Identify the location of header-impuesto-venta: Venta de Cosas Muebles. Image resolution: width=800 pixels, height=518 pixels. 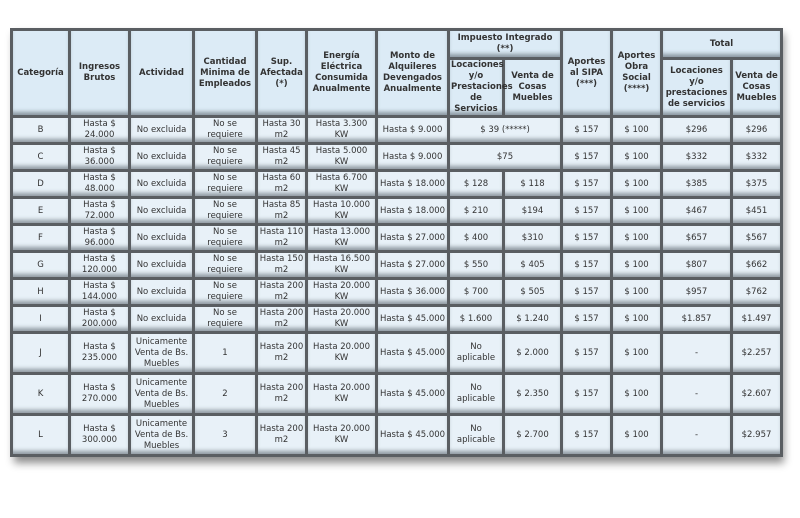
(532, 87).